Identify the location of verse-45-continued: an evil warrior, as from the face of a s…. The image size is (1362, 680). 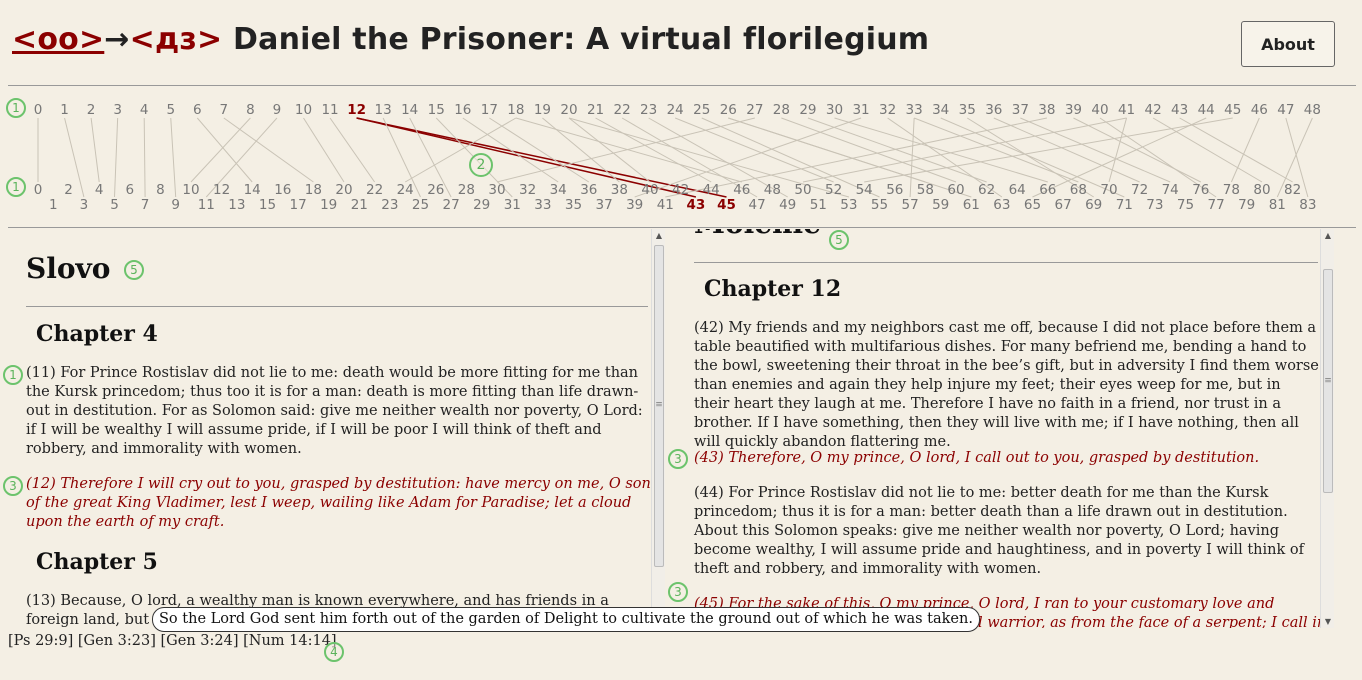
(1134, 621).